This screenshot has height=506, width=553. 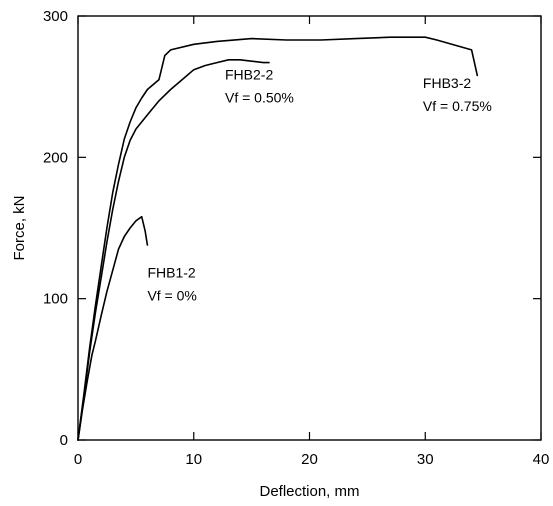 What do you see at coordinates (55, 16) in the screenshot?
I see `y-tick-label: 300` at bounding box center [55, 16].